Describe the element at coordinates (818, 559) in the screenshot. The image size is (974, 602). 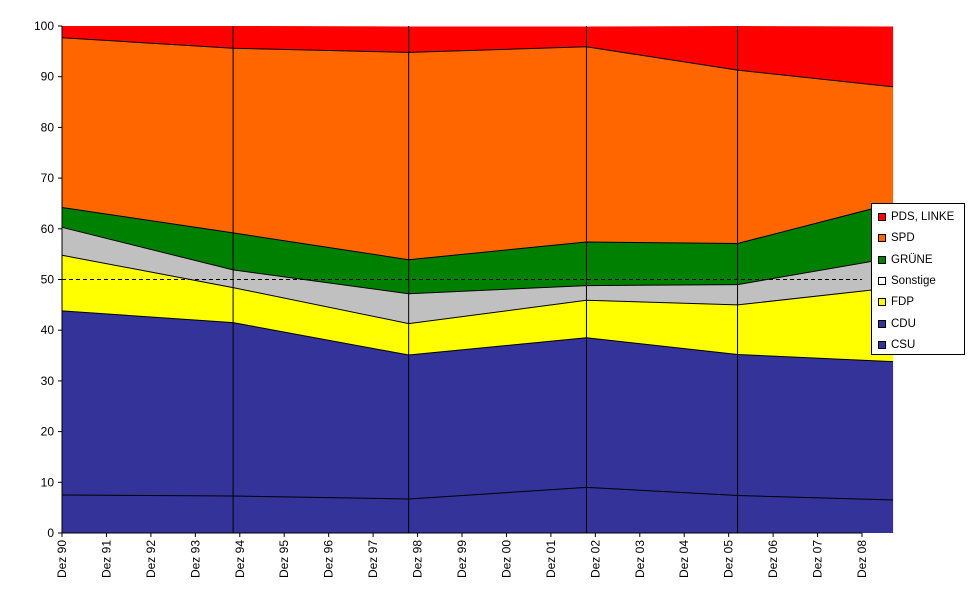
I see `x-tick-label: Dez 07` at that location.